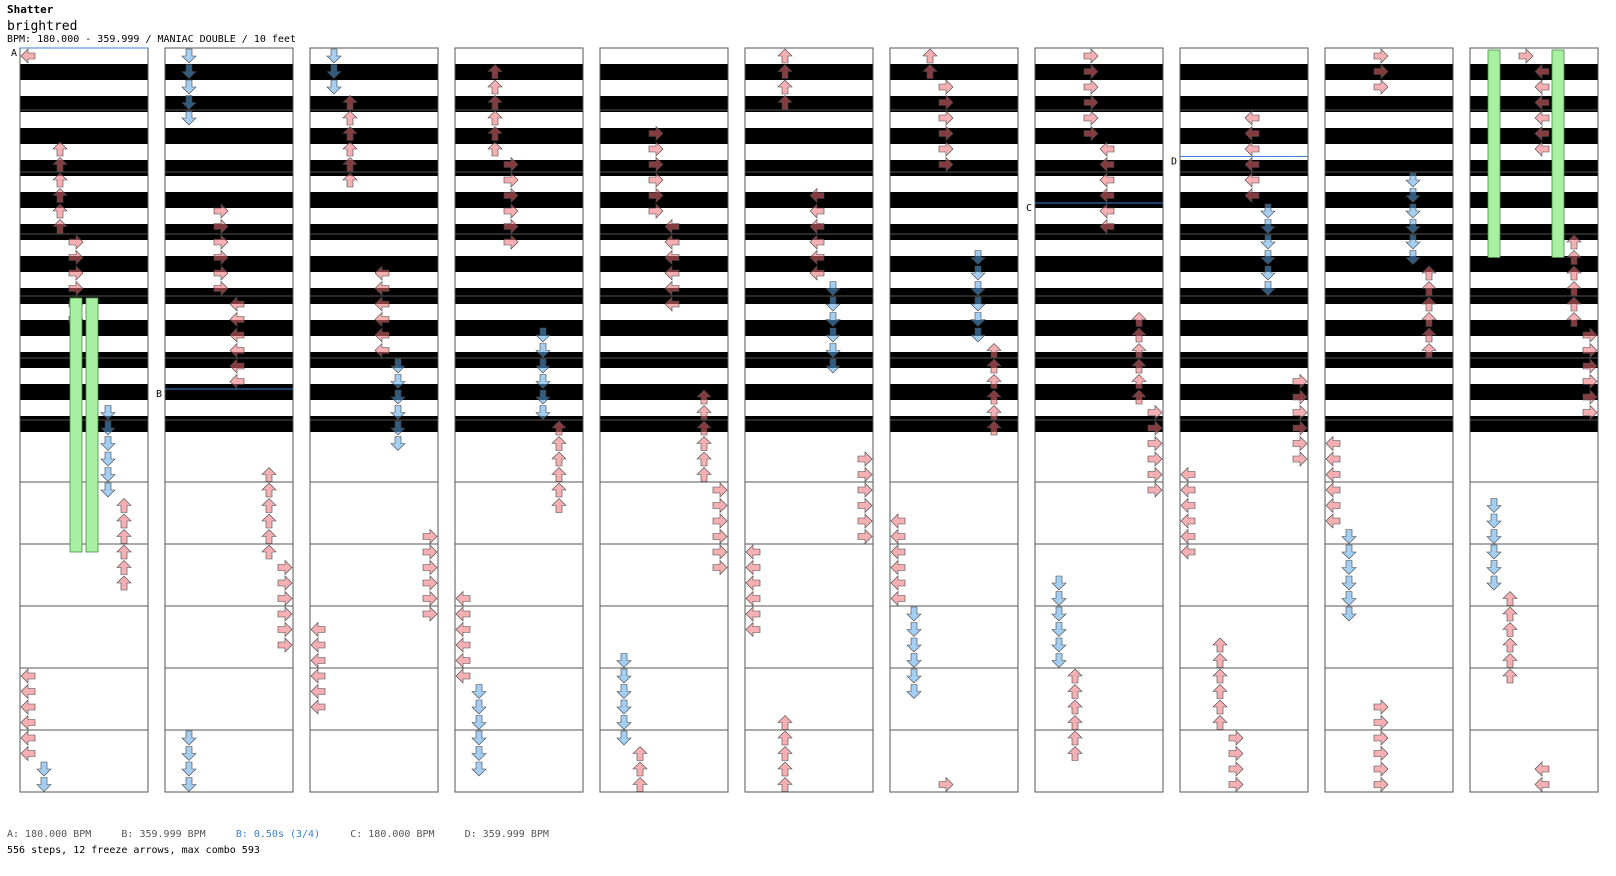 This screenshot has width=1616, height=876. What do you see at coordinates (392, 834) in the screenshot?
I see `legend-c: C: 180.000 BPM` at bounding box center [392, 834].